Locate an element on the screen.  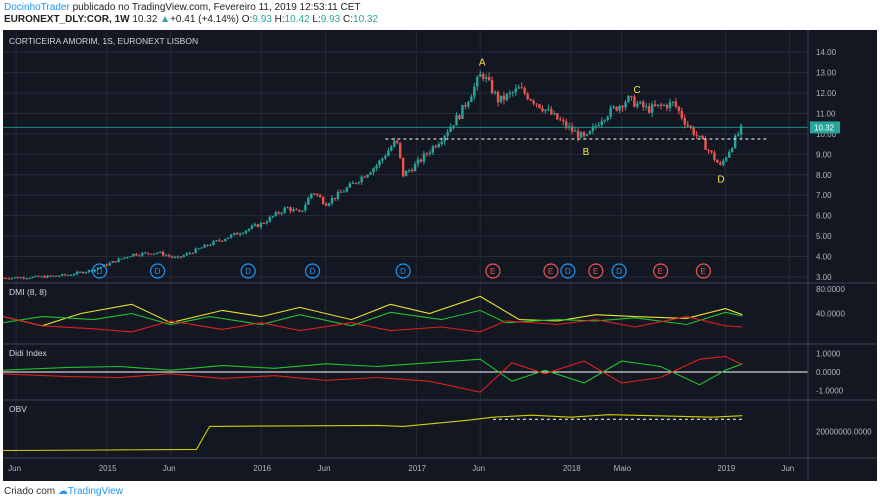
time-axis-tick: 2015 is located at coordinates (108, 468).